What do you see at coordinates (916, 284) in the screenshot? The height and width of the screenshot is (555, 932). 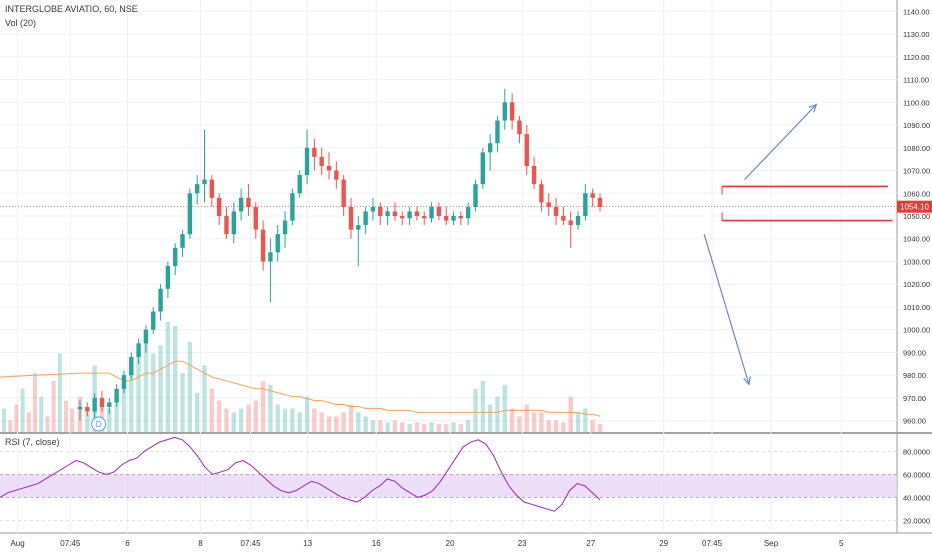 I see `y-tick-label: 1020.00` at bounding box center [916, 284].